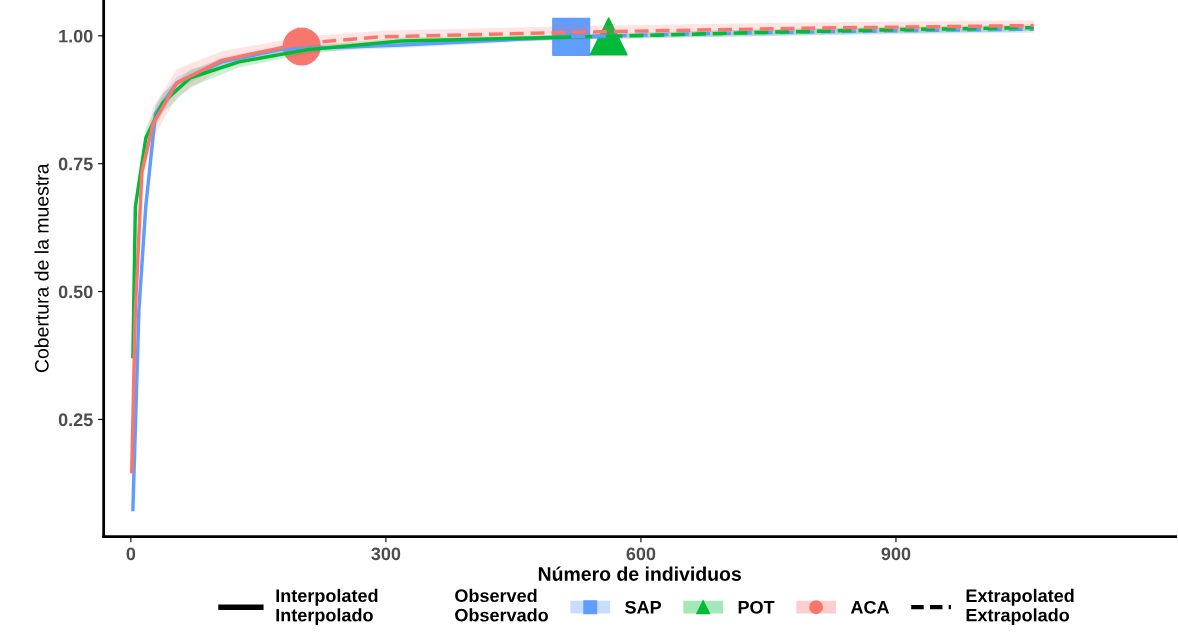  Describe the element at coordinates (76, 36) in the screenshot. I see `y-tick-label: 1.00` at that location.